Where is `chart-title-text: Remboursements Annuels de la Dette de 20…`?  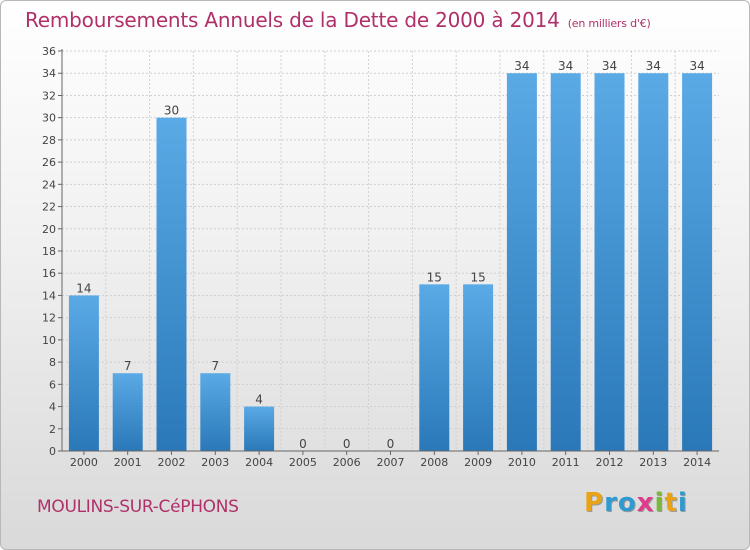
chart-title-text: Remboursements Annuels de la Dette de 20… is located at coordinates (292, 20).